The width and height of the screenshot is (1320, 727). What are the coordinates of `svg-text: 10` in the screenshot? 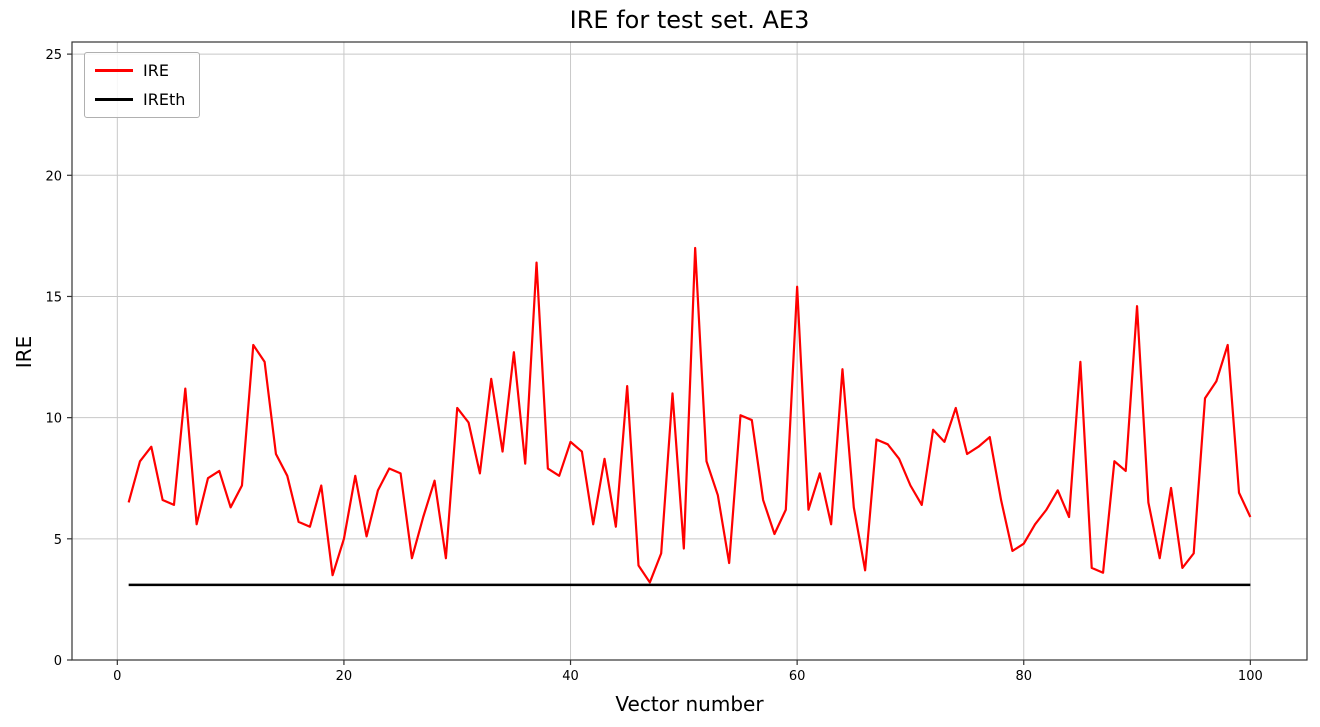 It's located at (53, 419).